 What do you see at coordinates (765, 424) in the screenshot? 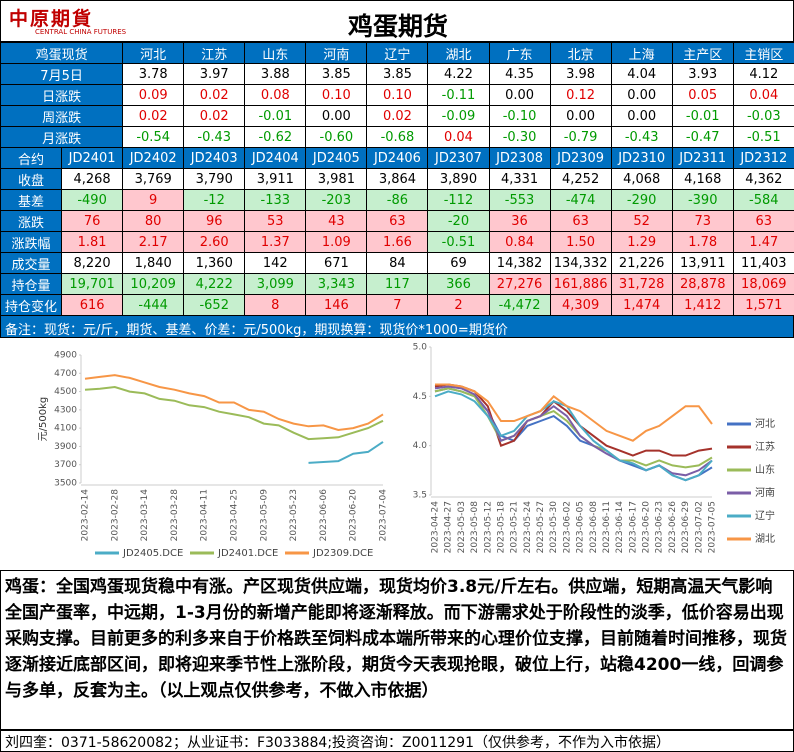
I see `legend-label: 河北` at bounding box center [765, 424].